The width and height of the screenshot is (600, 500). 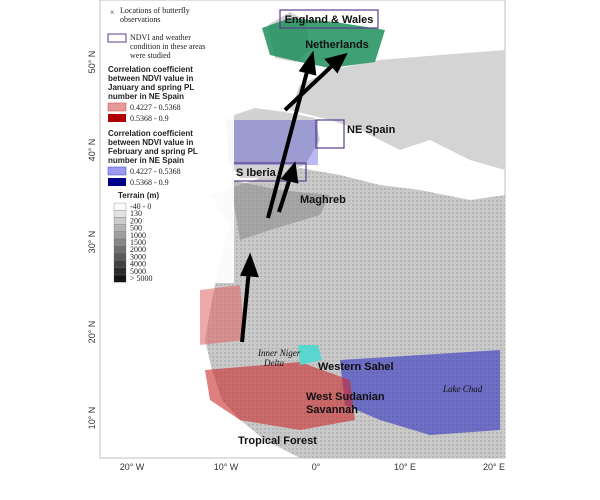 I want to click on region-label: Tropical Forest, so click(x=277, y=441).